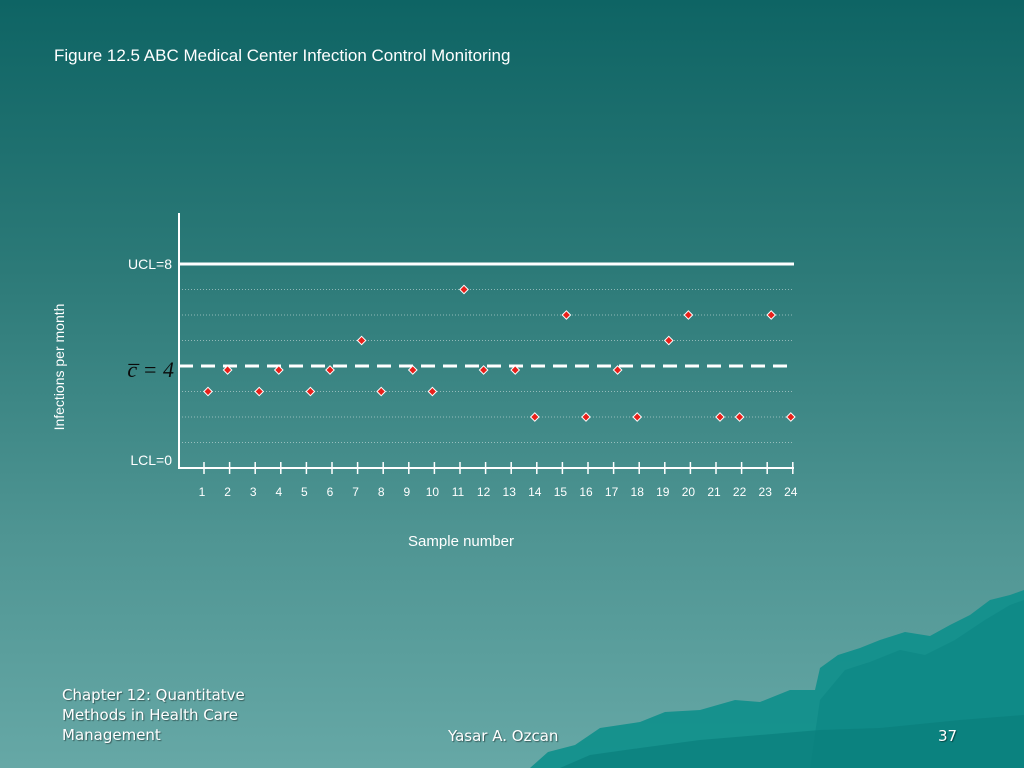  Describe the element at coordinates (458, 492) in the screenshot. I see `x-tick-label: 11` at that location.